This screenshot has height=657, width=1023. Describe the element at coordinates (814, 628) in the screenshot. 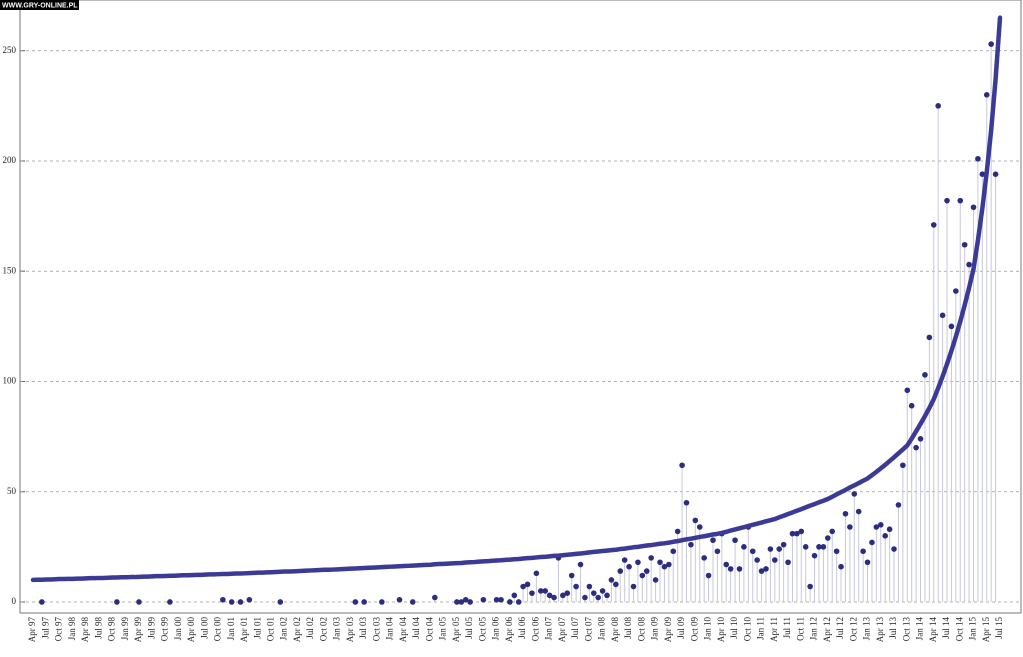

I see `x-tick-label: Jan 12` at that location.